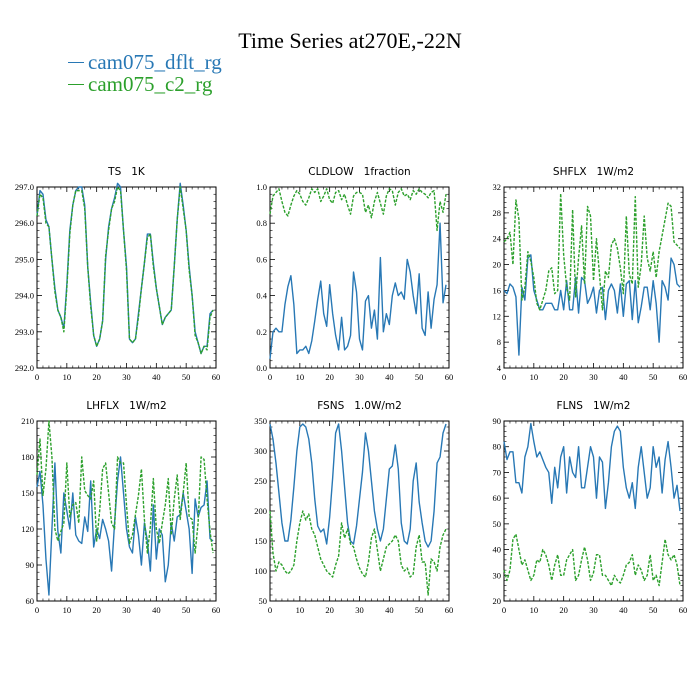 The image size is (700, 700). I want to click on panel-title: SHFLX 1W/m2, so click(593, 172).